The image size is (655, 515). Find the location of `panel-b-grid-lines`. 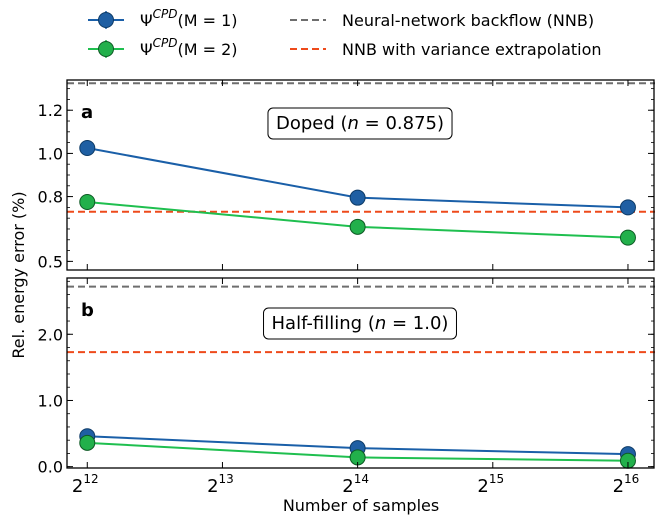

panel-b-grid-lines is located at coordinates (361, 319).